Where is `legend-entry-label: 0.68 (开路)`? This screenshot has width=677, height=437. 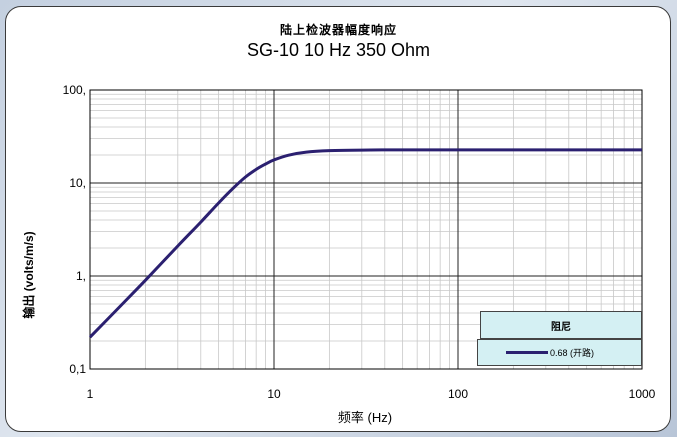 legend-entry-label: 0.68 (开路) is located at coordinates (572, 353).